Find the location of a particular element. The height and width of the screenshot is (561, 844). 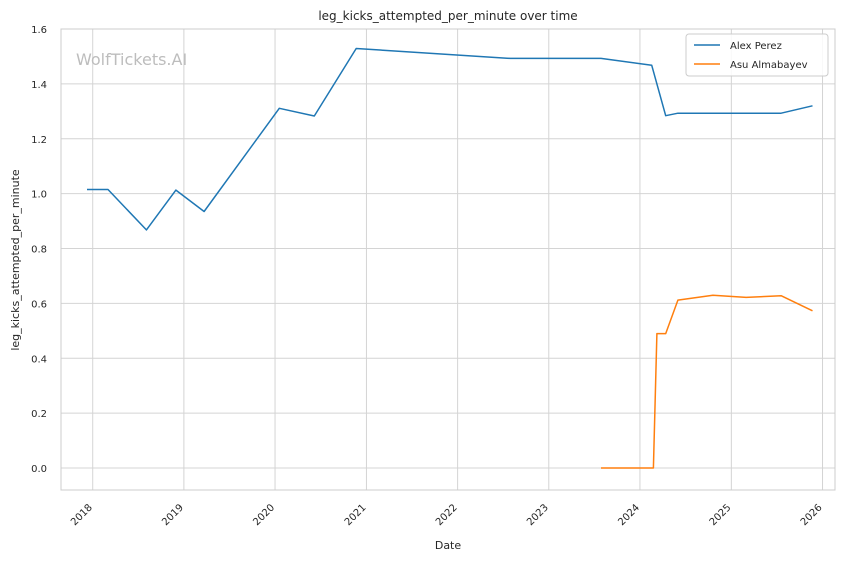

y-tick-label: 0.4 is located at coordinates (39, 359).